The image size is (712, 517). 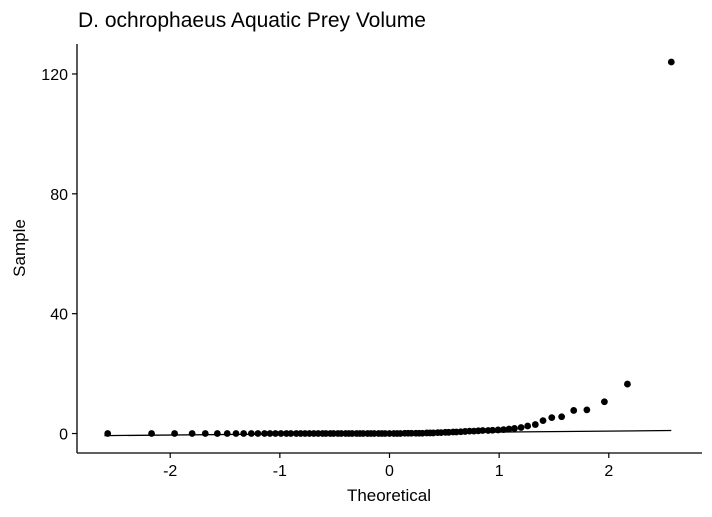 I want to click on x-tick-label: -1, so click(x=280, y=471).